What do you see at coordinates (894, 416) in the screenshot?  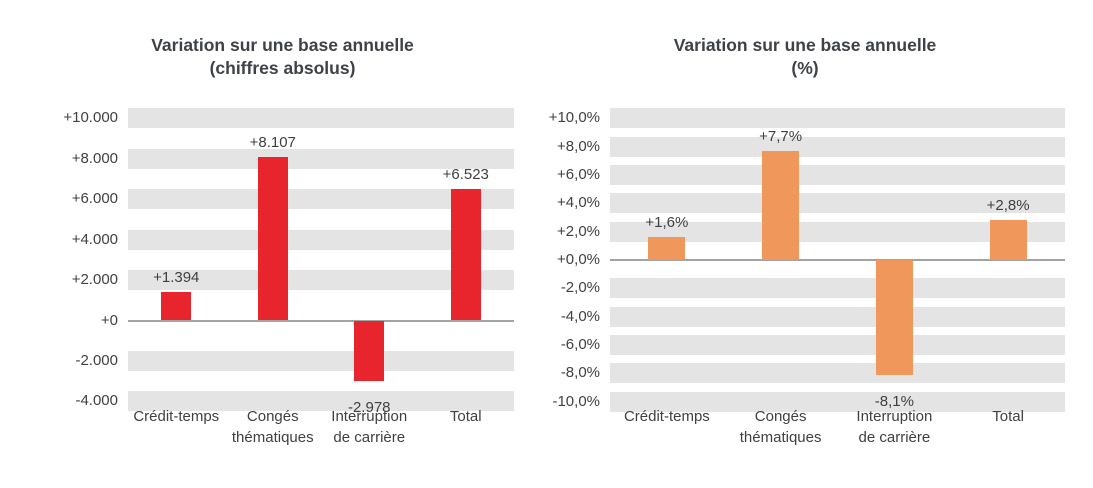 I see `right-category-label-line: Interruption` at bounding box center [894, 416].